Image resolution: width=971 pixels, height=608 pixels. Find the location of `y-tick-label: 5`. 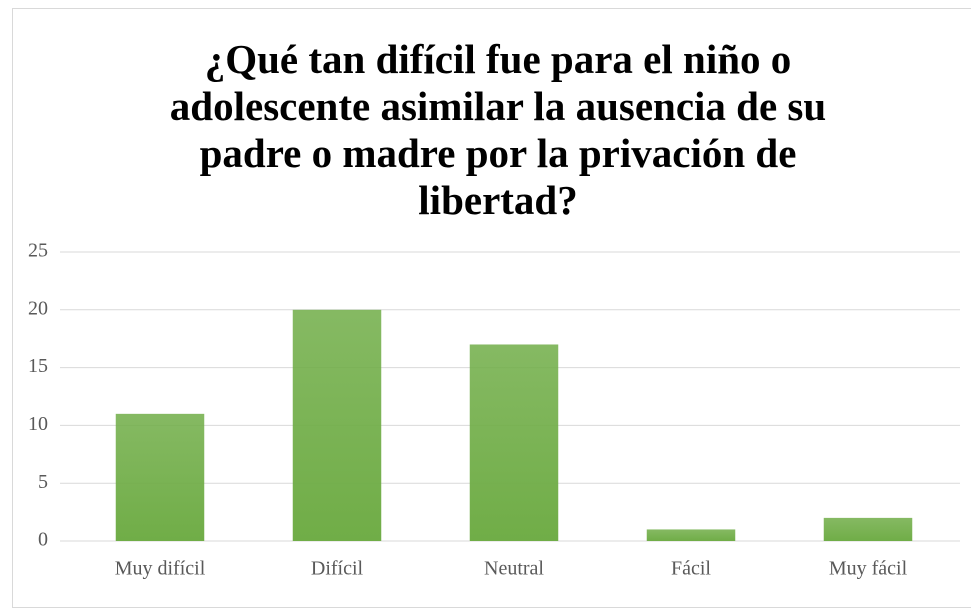

y-tick-label: 5 is located at coordinates (43, 482).